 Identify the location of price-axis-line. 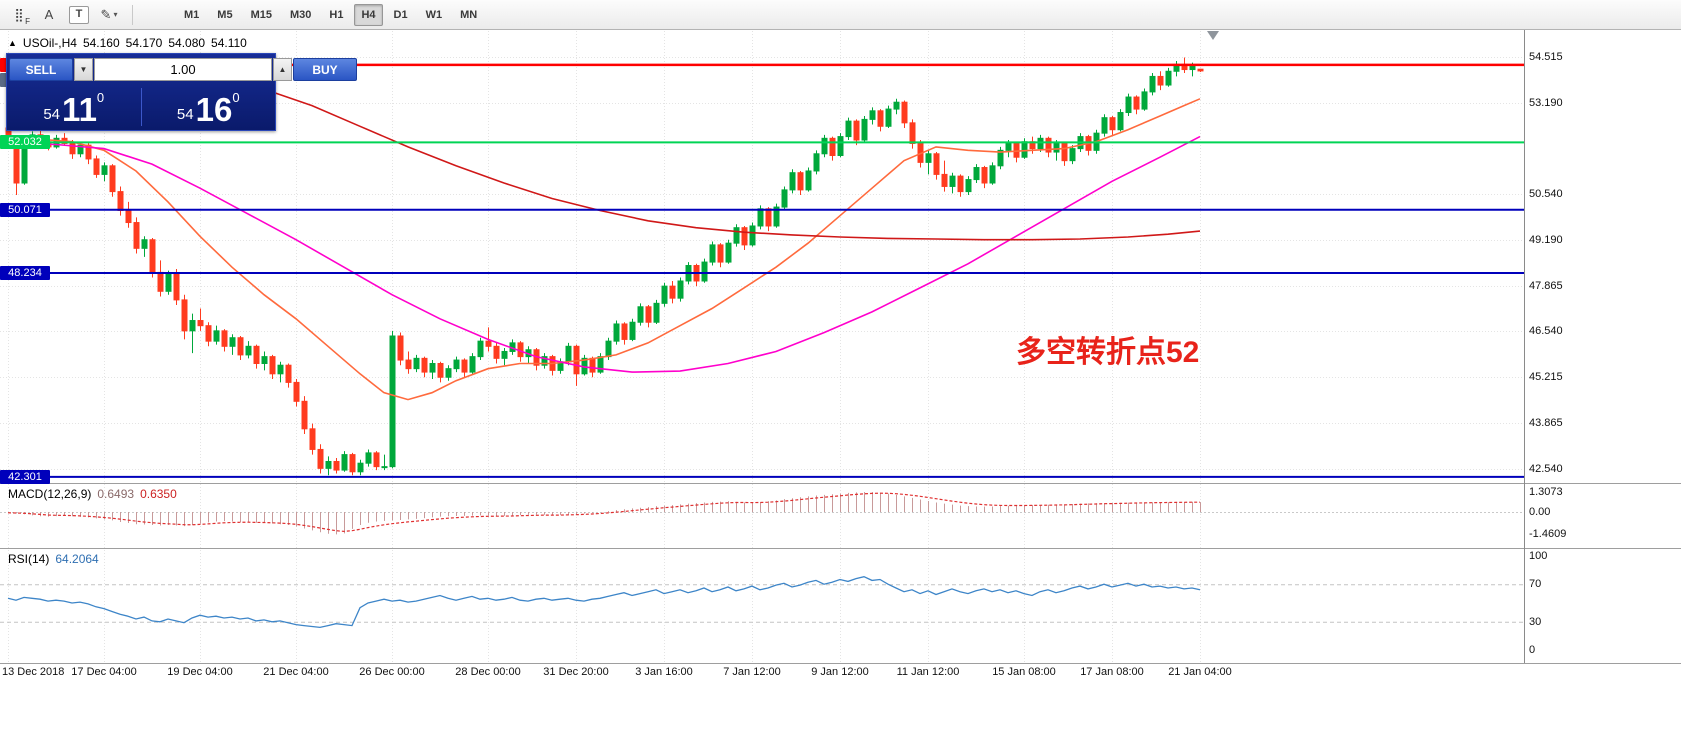
(1524, 346).